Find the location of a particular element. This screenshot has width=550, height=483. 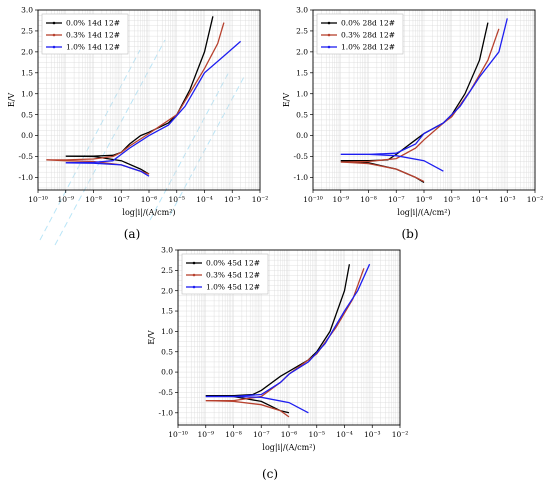

panel-label: (c) is located at coordinates (270, 474).